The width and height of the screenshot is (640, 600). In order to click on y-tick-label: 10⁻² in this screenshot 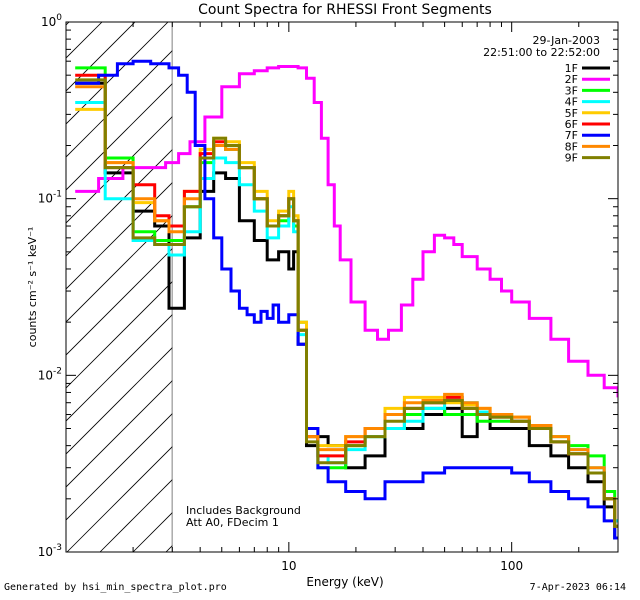, I will do `click(50, 374)`.